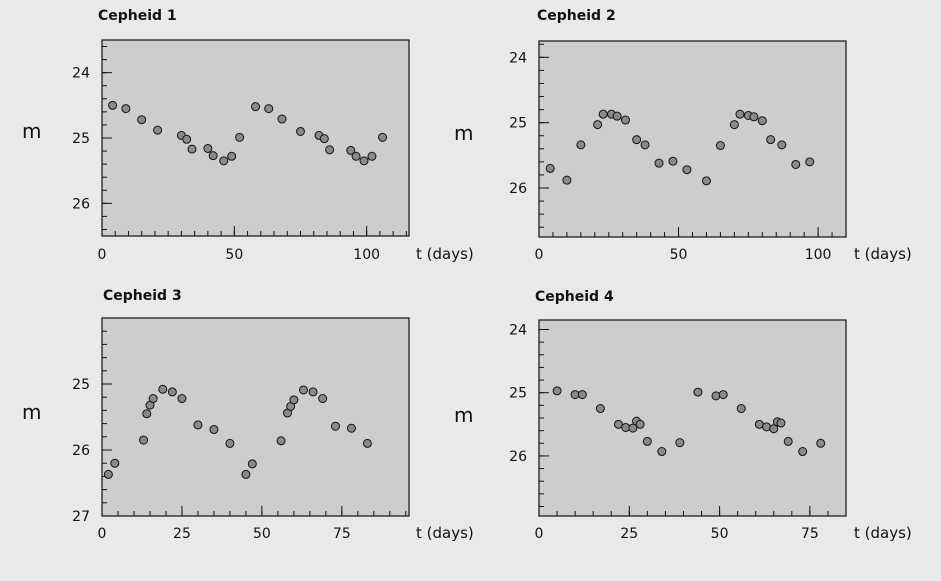 This screenshot has height=581, width=941. Describe the element at coordinates (81, 517) in the screenshot. I see `y-tick-label: 27` at that location.